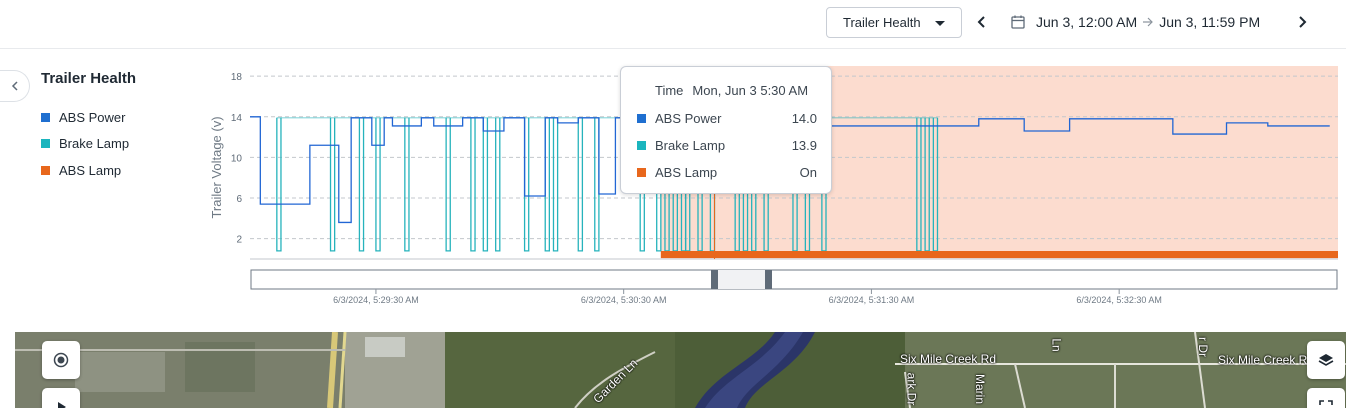 Image resolution: width=1346 pixels, height=408 pixels. I want to click on tooltip-time: Time Mon, Jun 3 5:30 AM, so click(731, 90).